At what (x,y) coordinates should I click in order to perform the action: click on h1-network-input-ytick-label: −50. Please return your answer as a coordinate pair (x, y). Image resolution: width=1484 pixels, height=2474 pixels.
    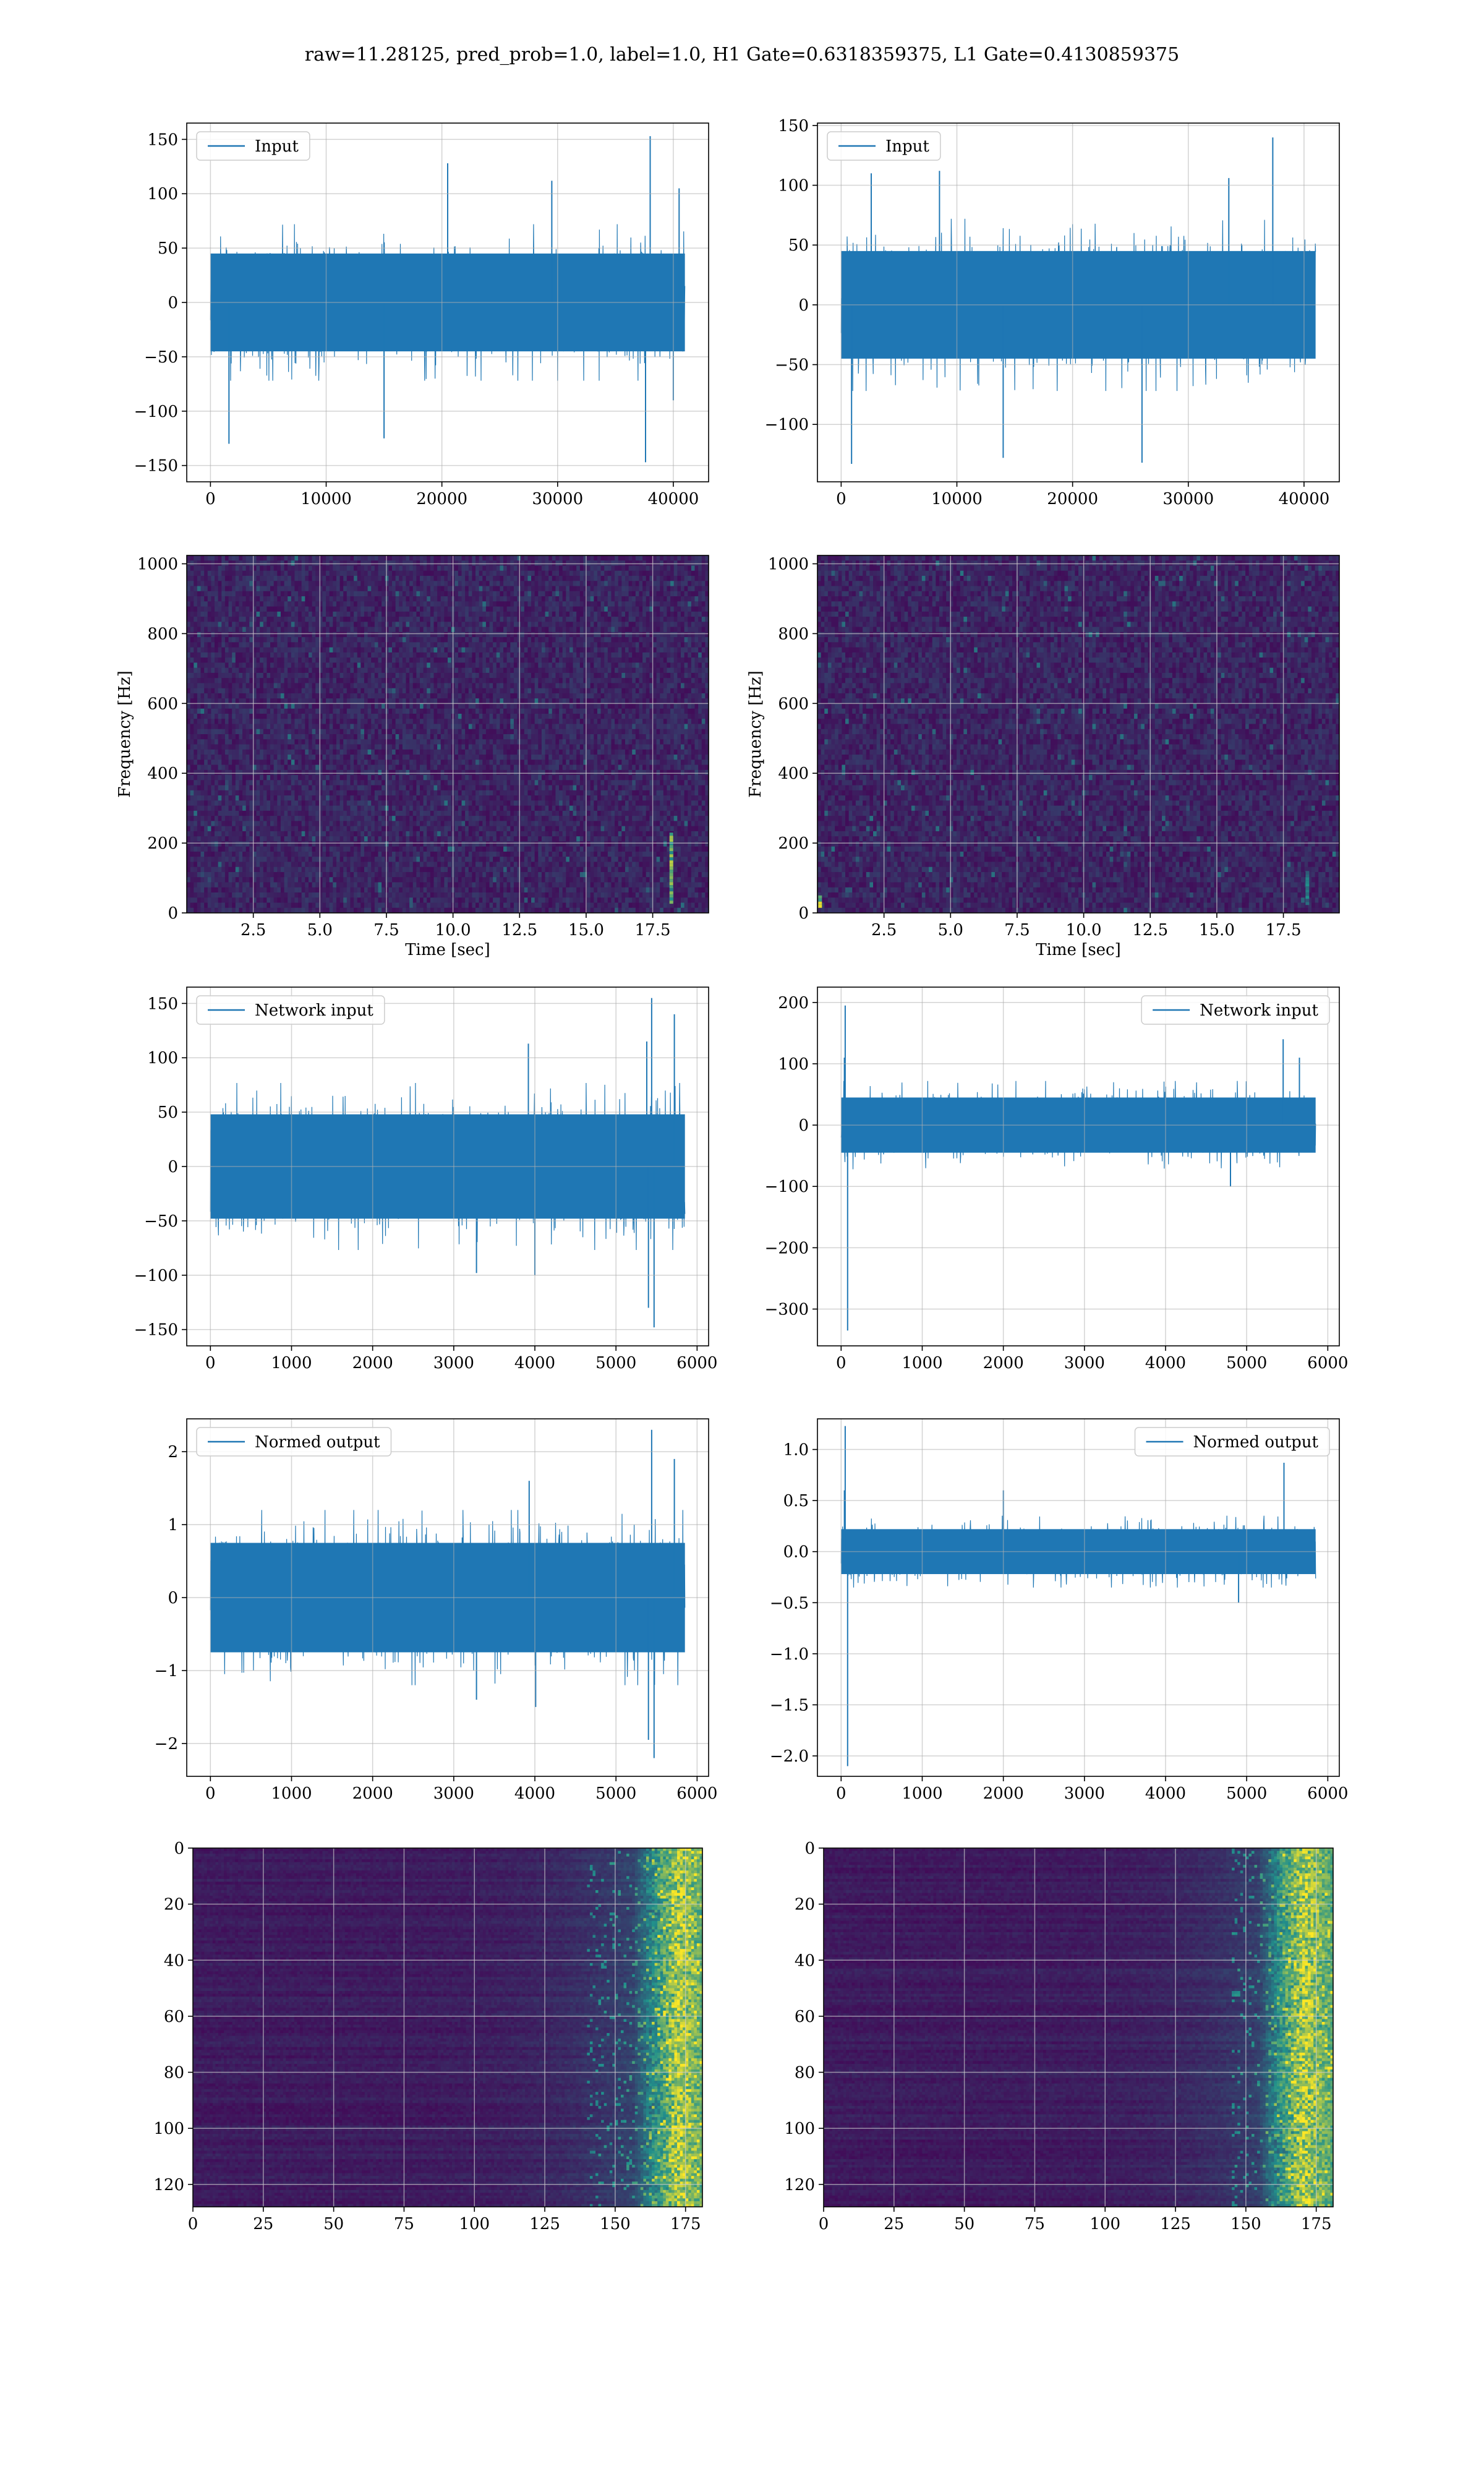
    Looking at the image, I should click on (161, 1221).